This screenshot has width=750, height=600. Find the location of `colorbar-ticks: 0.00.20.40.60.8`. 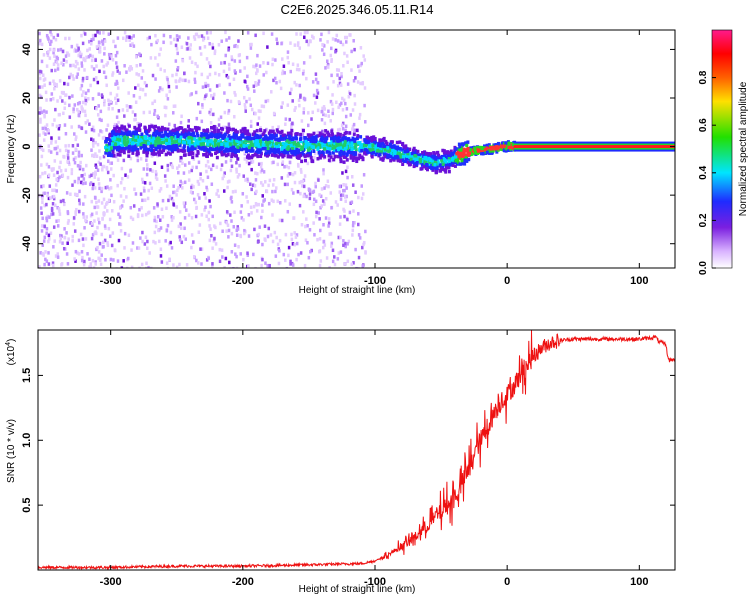

colorbar-ticks: 0.00.20.40.60.8 is located at coordinates (707, 172).